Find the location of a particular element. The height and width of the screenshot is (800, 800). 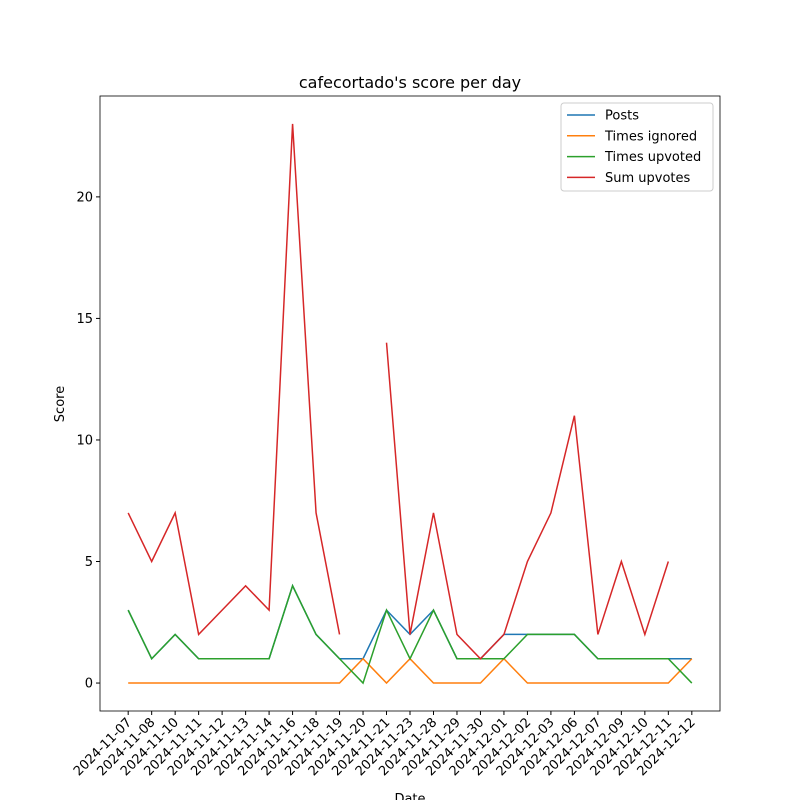

y-tick-label: 0 is located at coordinates (89, 684).